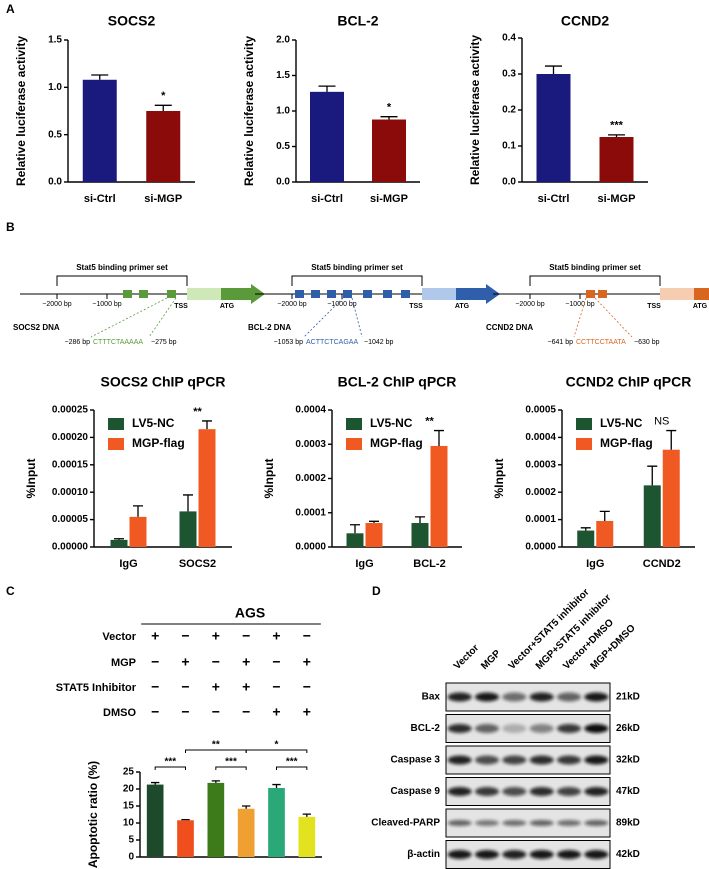 This screenshot has height=869, width=709. What do you see at coordinates (204, 294) in the screenshot?
I see `utr-block` at bounding box center [204, 294].